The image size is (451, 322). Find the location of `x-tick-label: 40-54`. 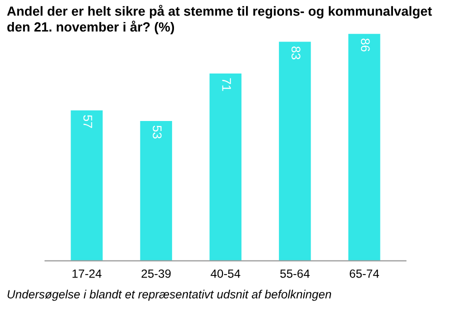

x-tick-label: 40-54 is located at coordinates (225, 273).